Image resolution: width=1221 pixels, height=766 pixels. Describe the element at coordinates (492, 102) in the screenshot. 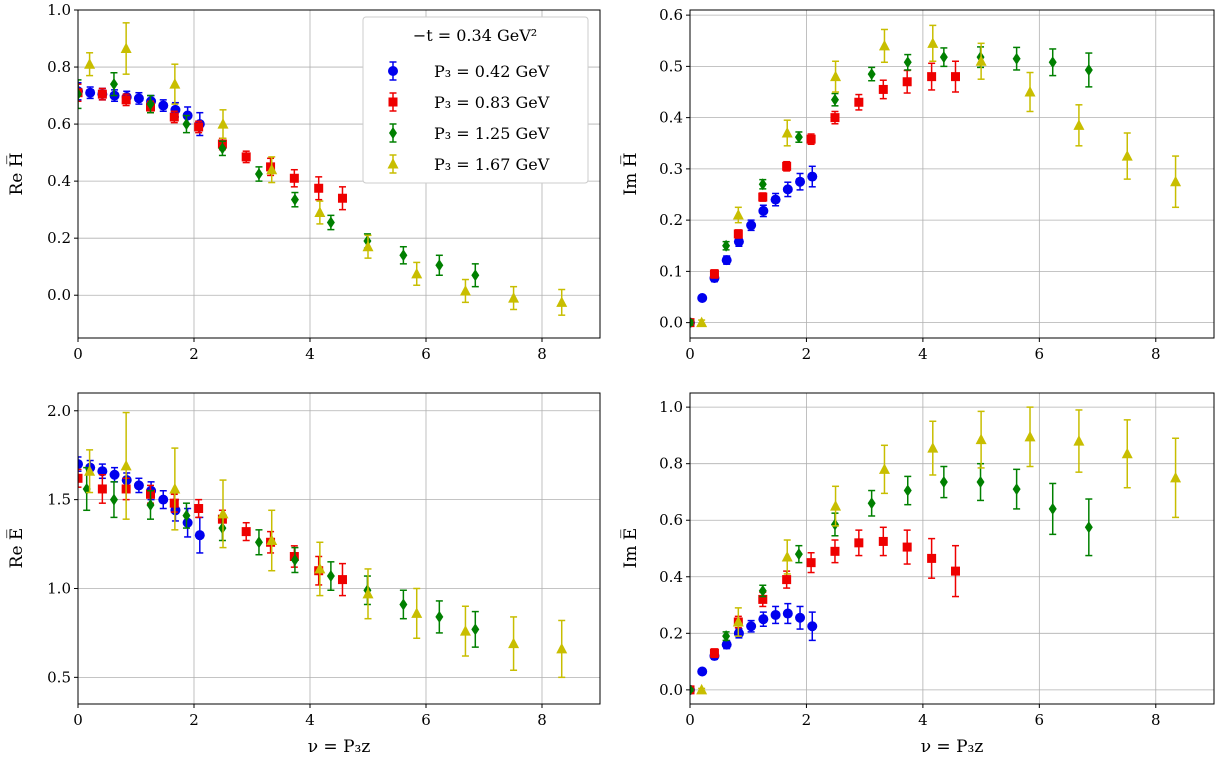

I see `legend-entry-label: P₃ = 0.83 GeV` at that location.